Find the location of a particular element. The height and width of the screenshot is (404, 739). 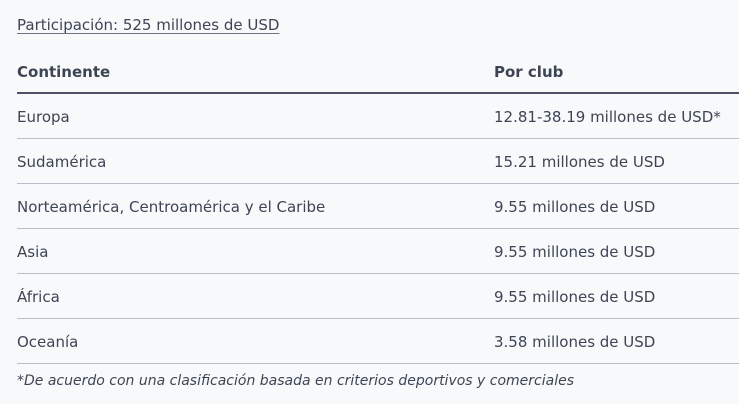

table-row: Europa 12.81-38.19 millones de USD* is located at coordinates (378, 116).